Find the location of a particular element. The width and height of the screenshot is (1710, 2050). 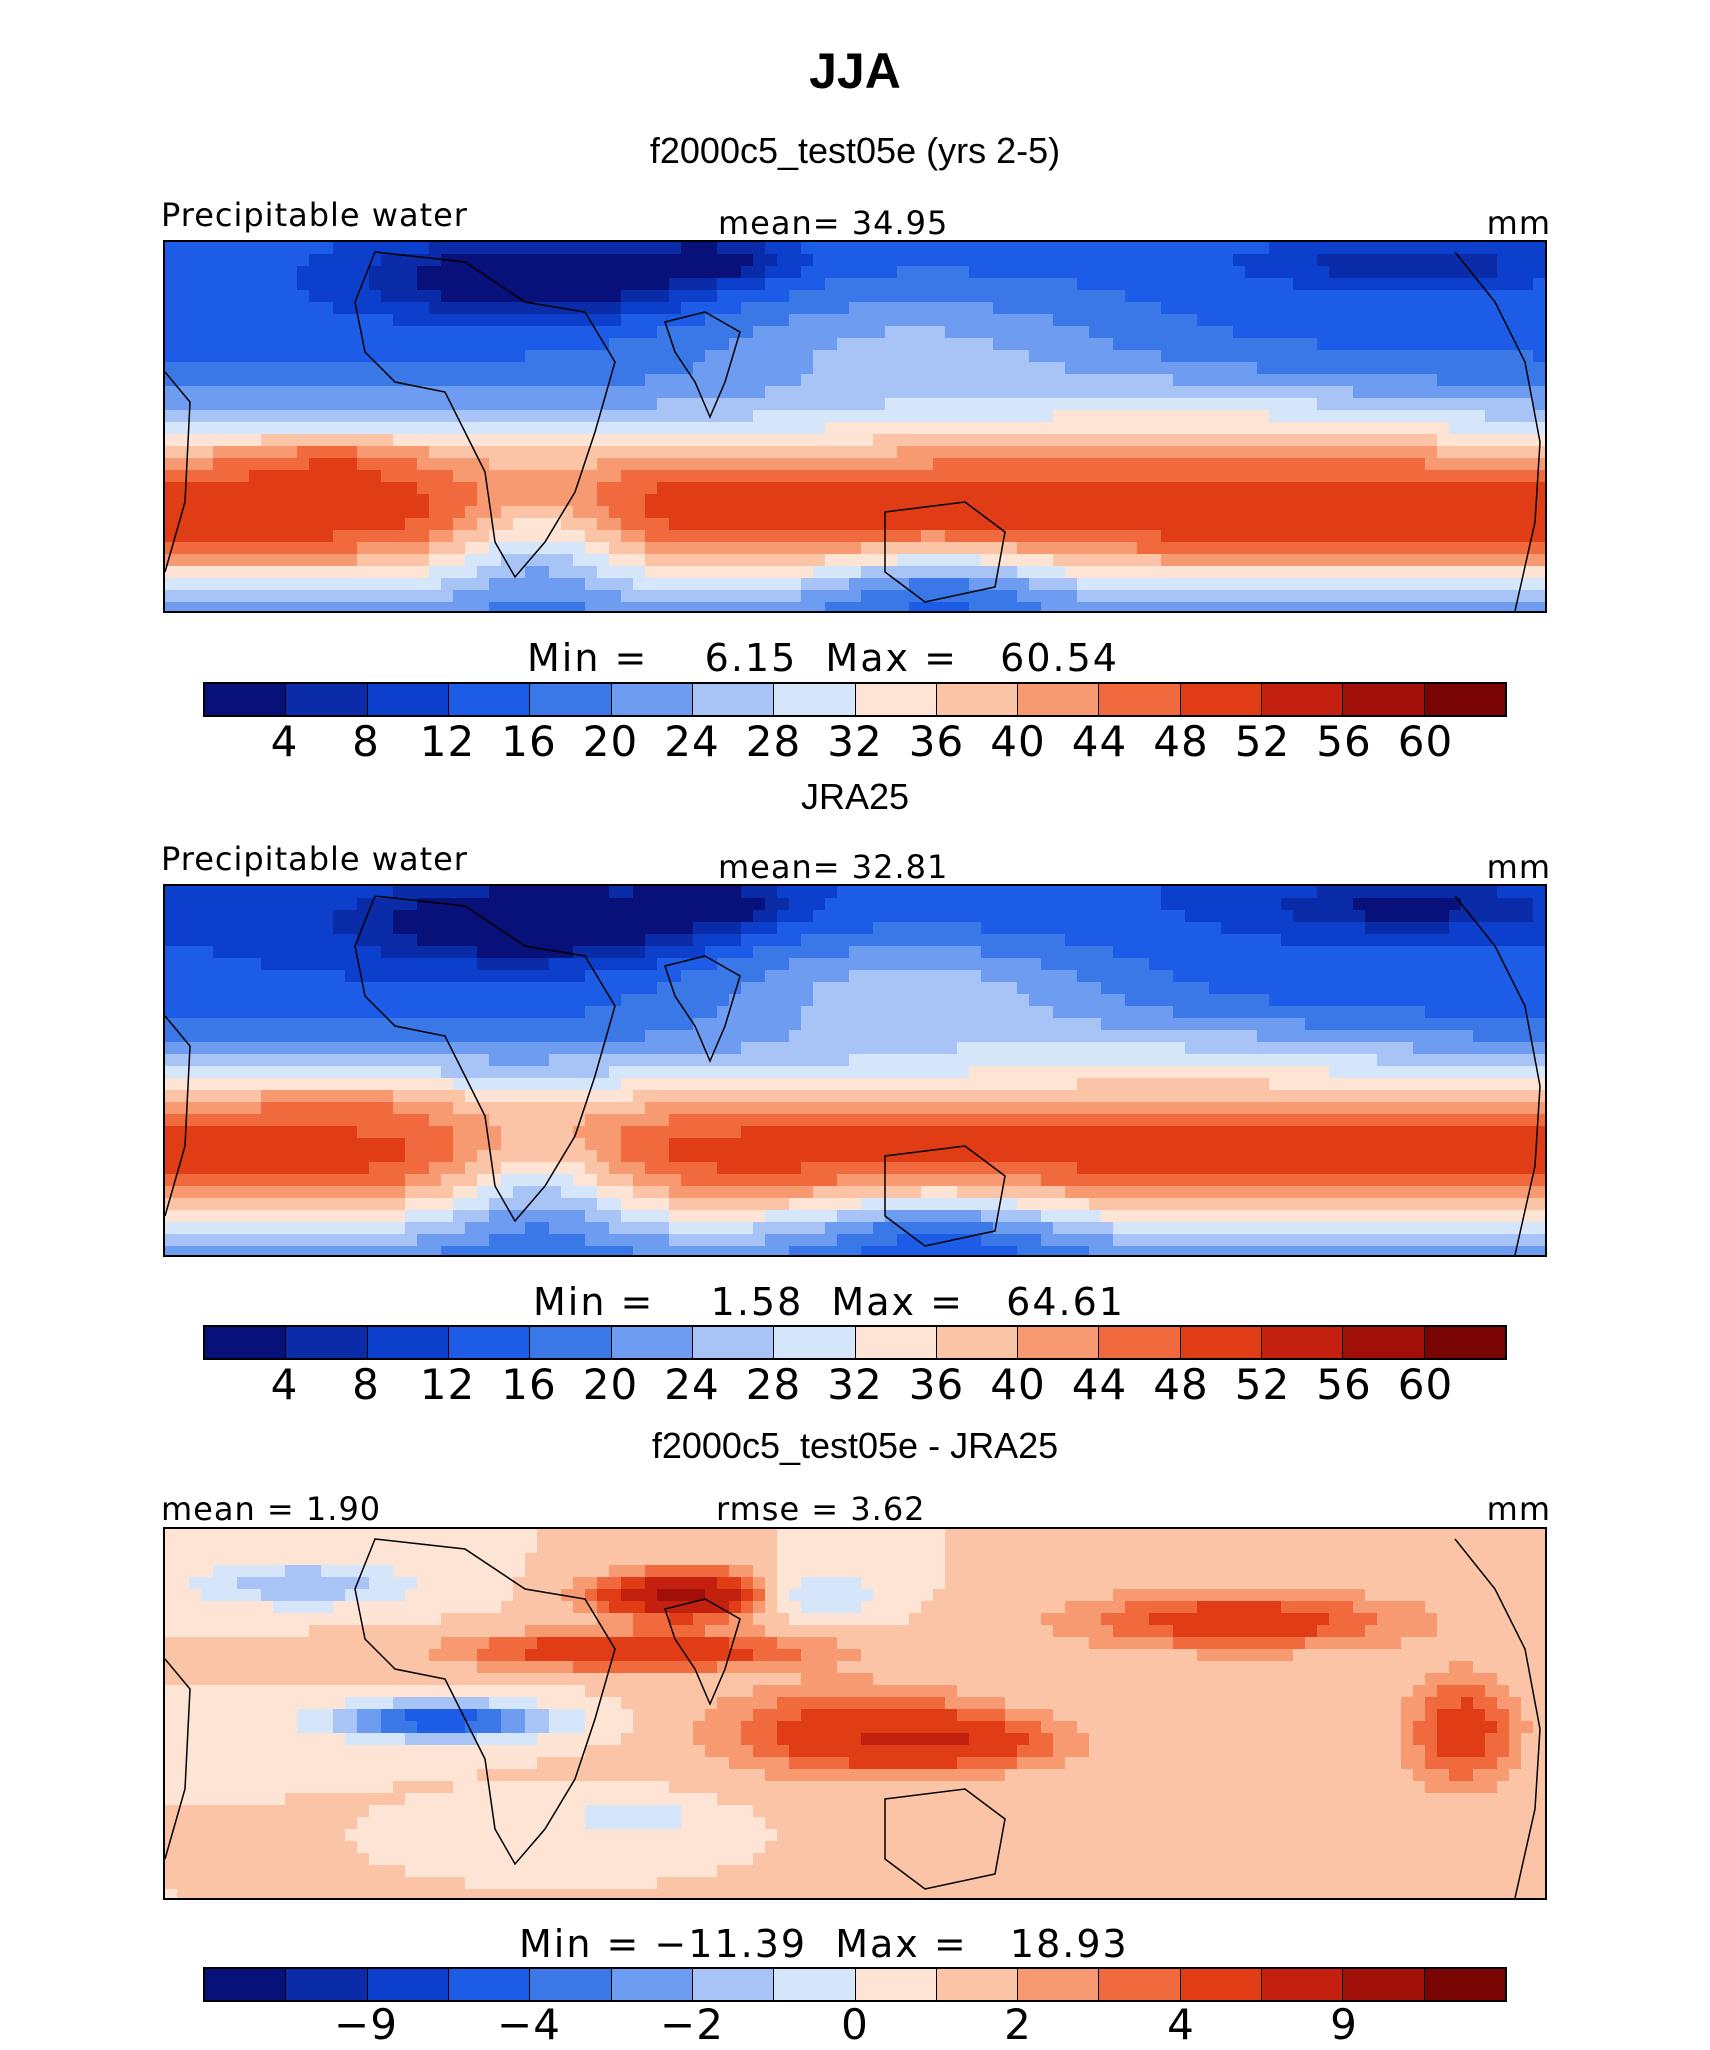

colorbar-tick-label: 0 is located at coordinates (855, 2024).